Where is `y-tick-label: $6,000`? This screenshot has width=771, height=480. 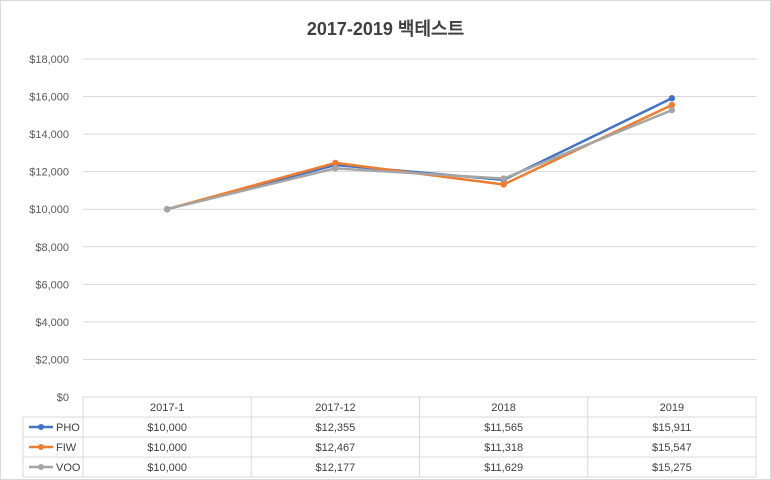
y-tick-label: $6,000 is located at coordinates (52, 285).